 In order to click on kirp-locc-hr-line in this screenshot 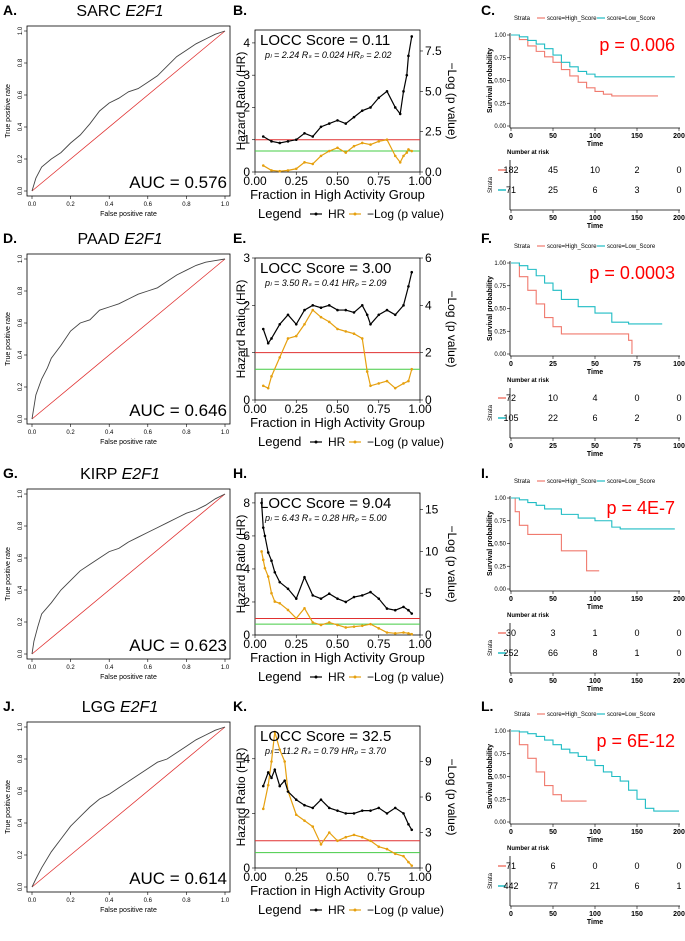, I will do `click(337, 558)`.